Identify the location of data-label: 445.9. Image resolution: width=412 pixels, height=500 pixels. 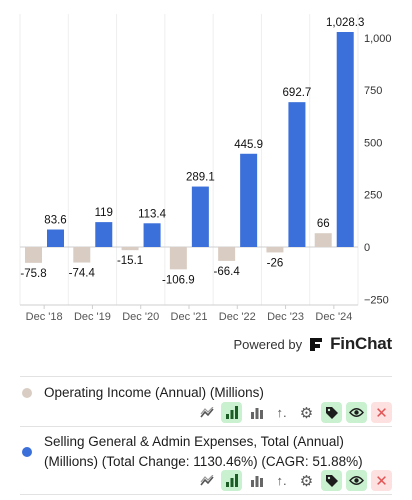
(248, 145).